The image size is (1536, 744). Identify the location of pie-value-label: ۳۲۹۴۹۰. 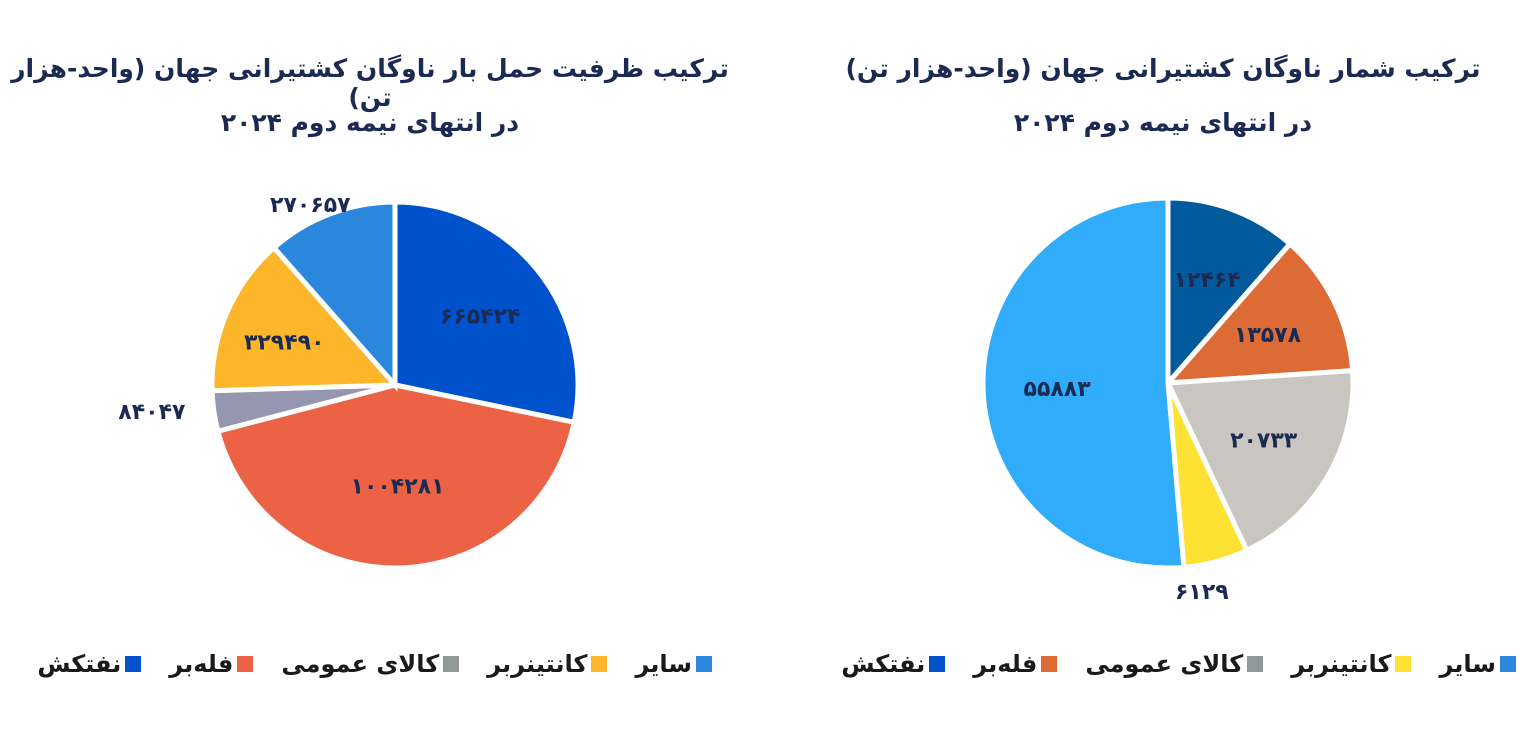
(284, 342).